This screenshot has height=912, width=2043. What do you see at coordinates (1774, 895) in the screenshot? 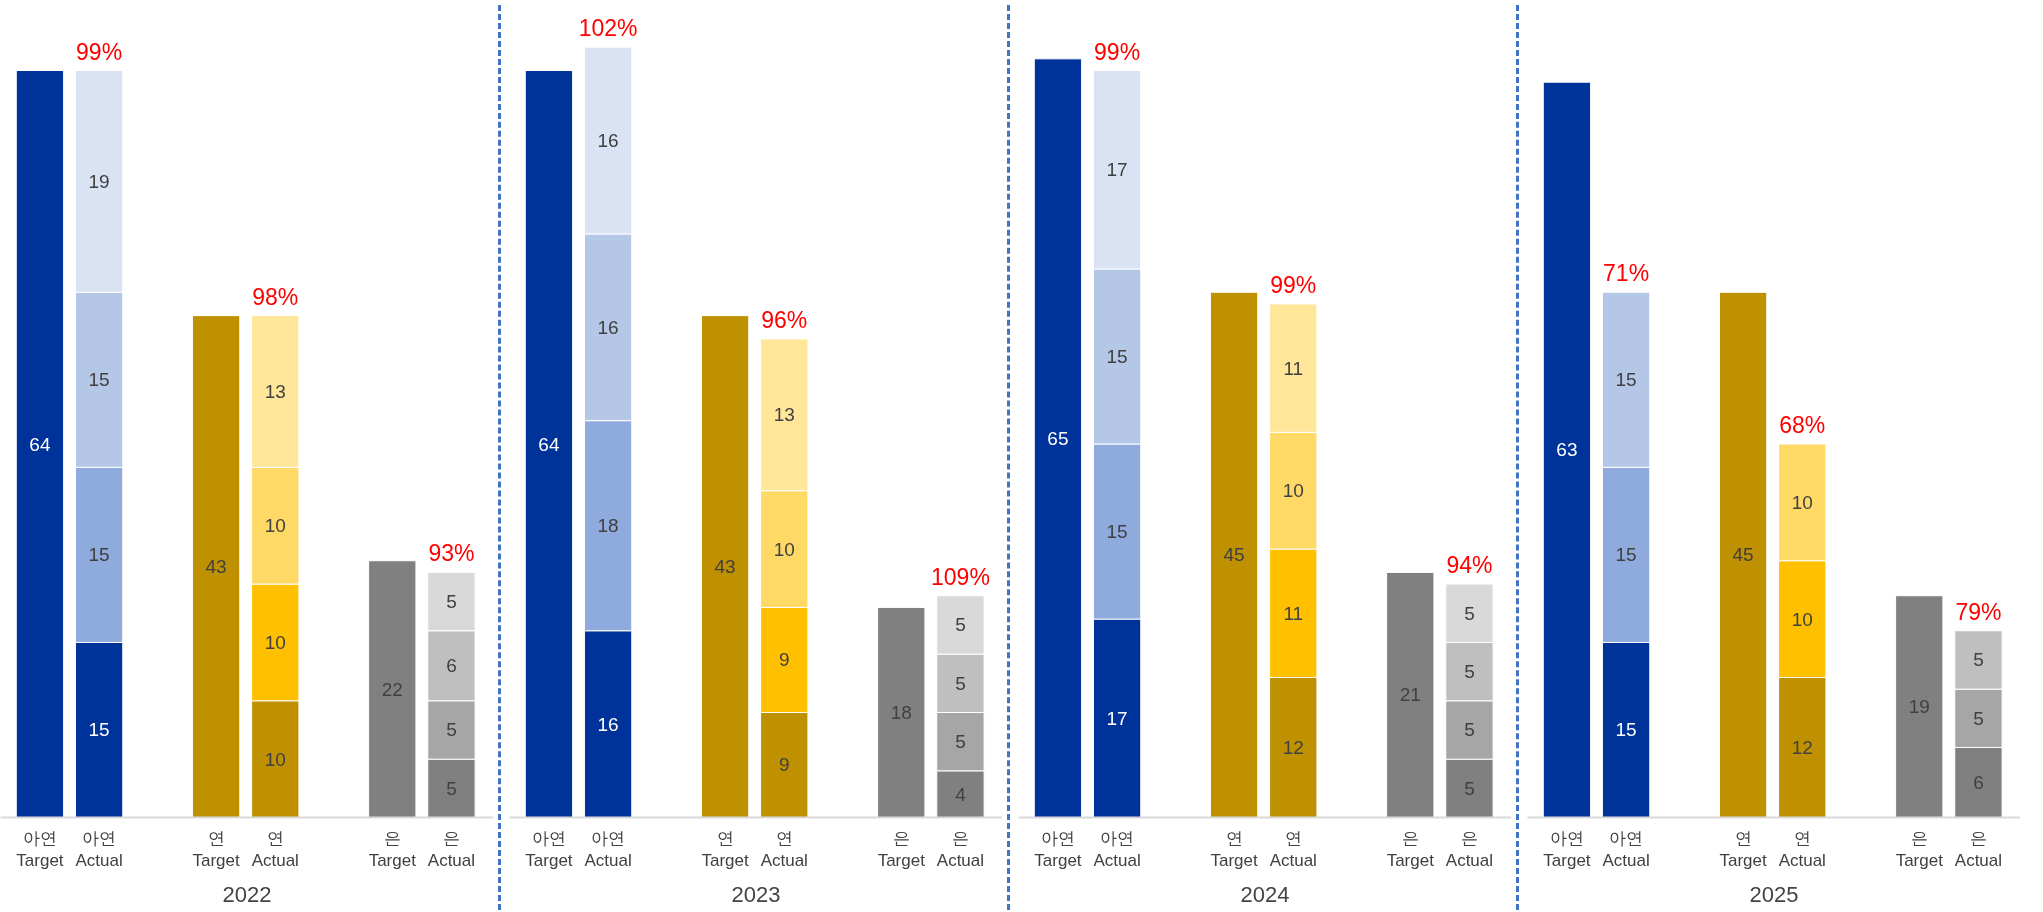
I see `x-axis-title: 2025` at bounding box center [1774, 895].